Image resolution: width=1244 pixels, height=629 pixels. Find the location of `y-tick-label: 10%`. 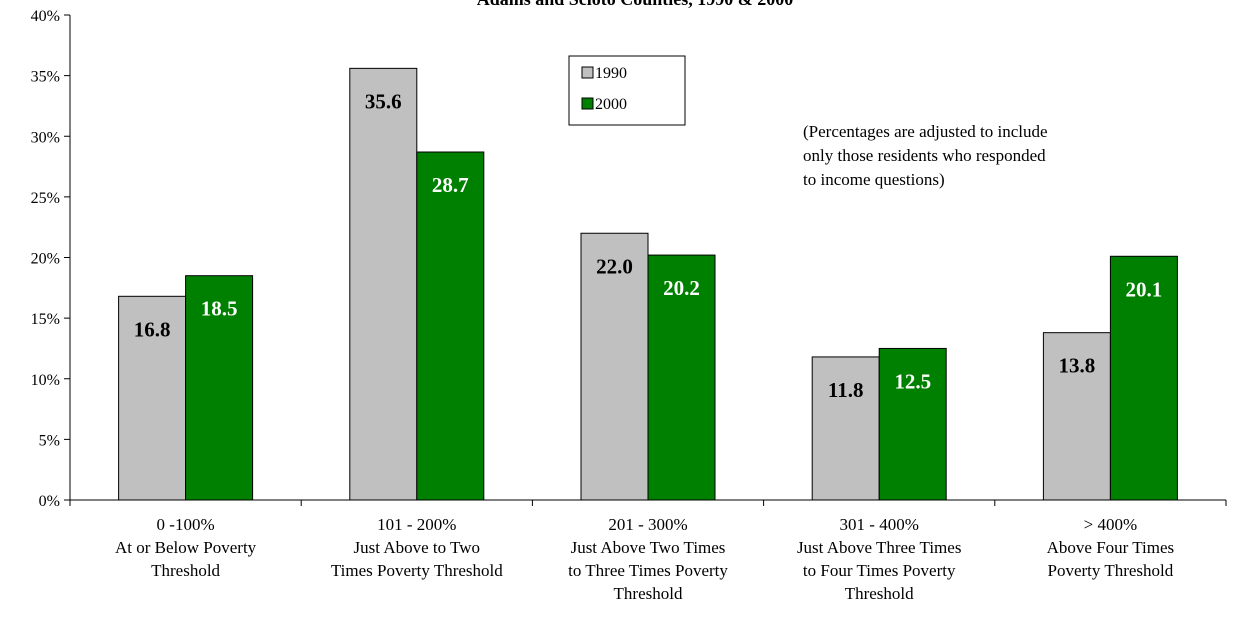

y-tick-label: 10% is located at coordinates (45, 380).